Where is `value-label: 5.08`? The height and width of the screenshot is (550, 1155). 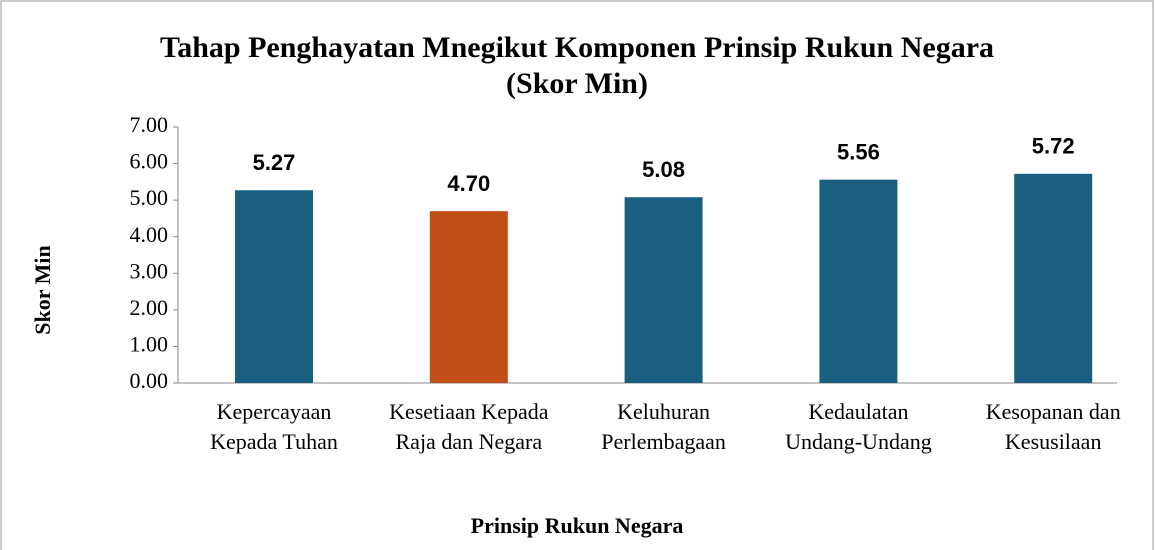 value-label: 5.08 is located at coordinates (663, 169).